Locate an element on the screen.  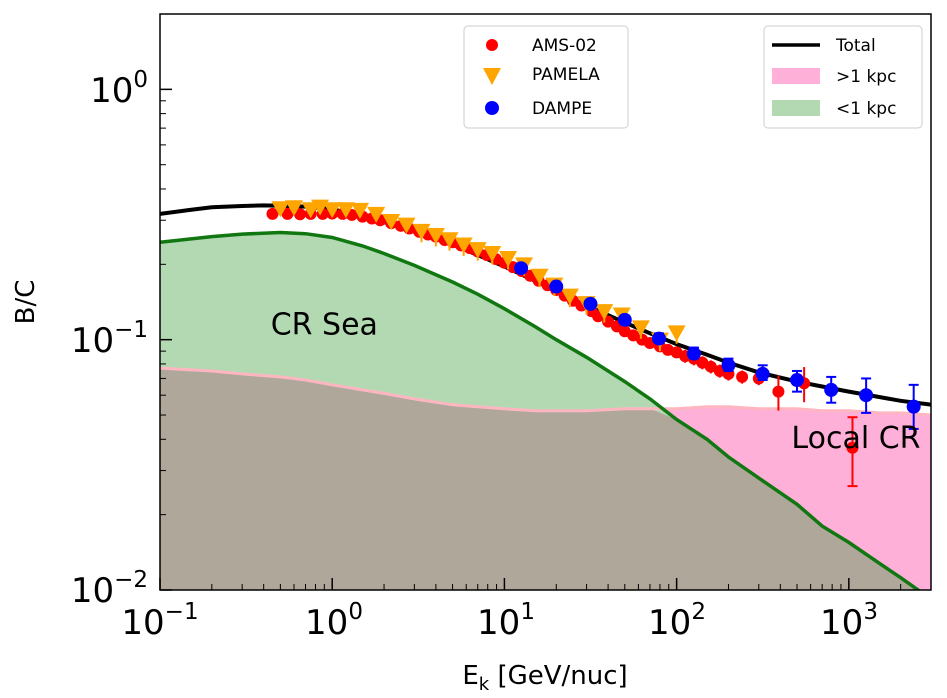
gt1kpc-line is located at coordinates (545, 391).